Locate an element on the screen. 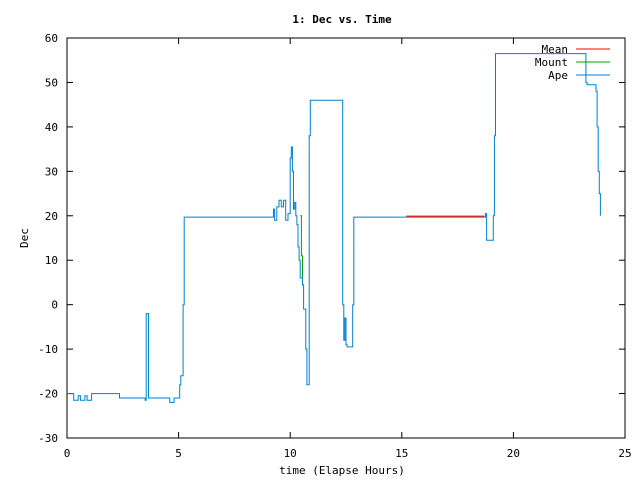 The width and height of the screenshot is (640, 480). y-tick-label: -30 is located at coordinates (48, 438).